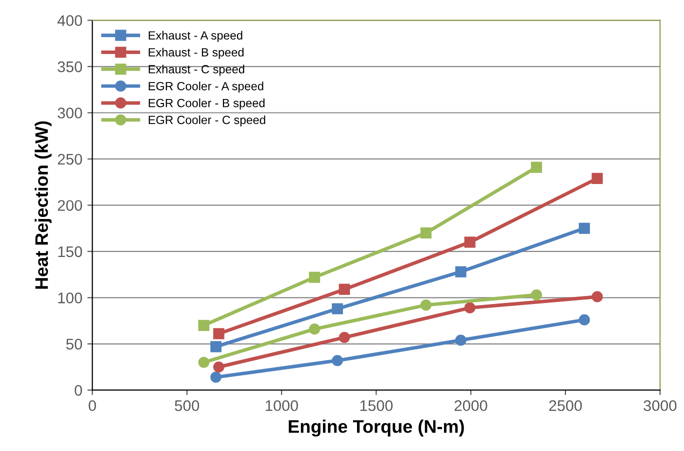 The image size is (684, 451). I want to click on x-tick-label: 1000, so click(282, 406).